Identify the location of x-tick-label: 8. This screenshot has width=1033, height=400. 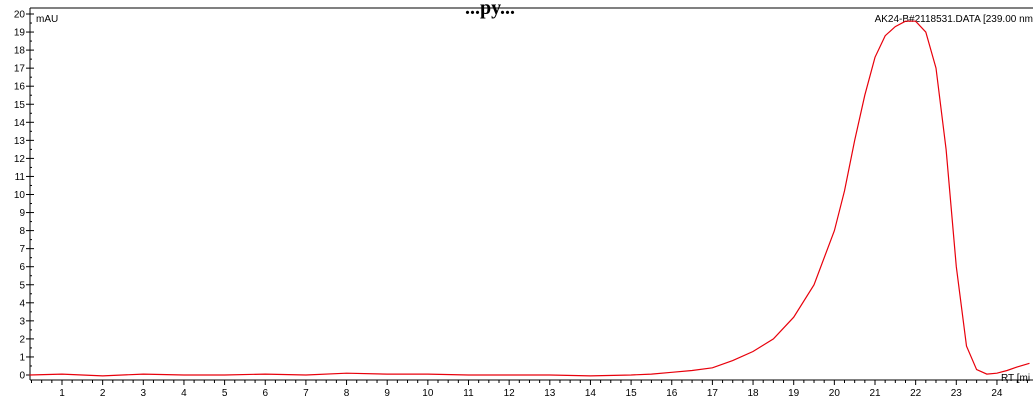
(347, 393).